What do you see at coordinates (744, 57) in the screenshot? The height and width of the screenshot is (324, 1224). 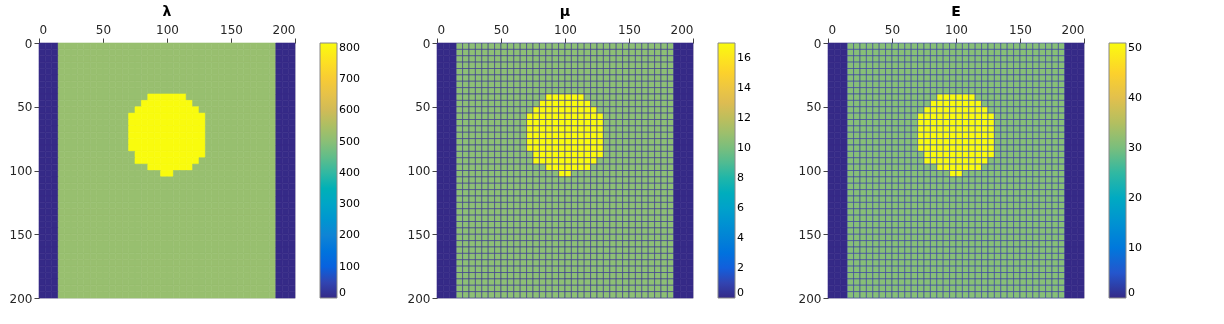 I see `color-bar-label: 16` at bounding box center [744, 57].